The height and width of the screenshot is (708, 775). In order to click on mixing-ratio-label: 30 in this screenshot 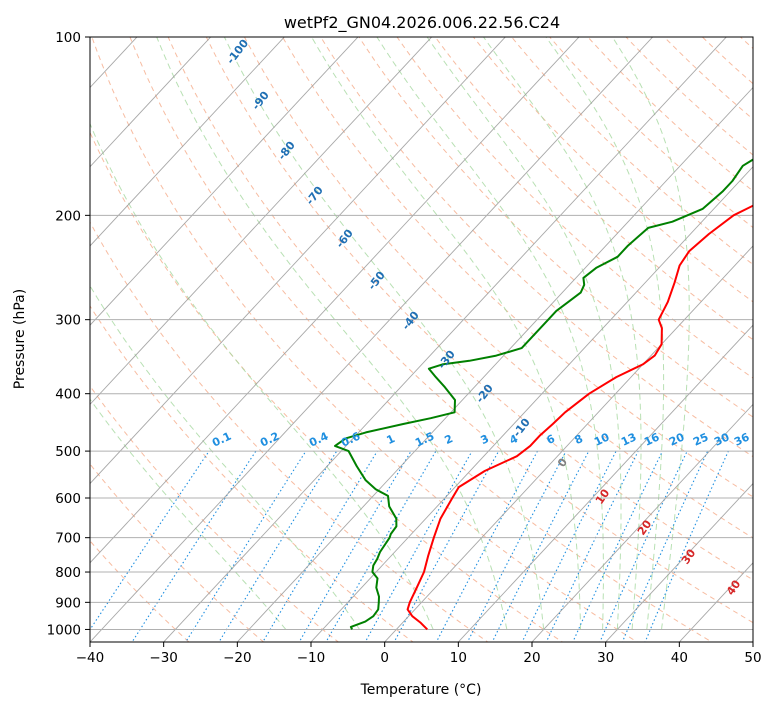, I will do `click(722, 439)`.